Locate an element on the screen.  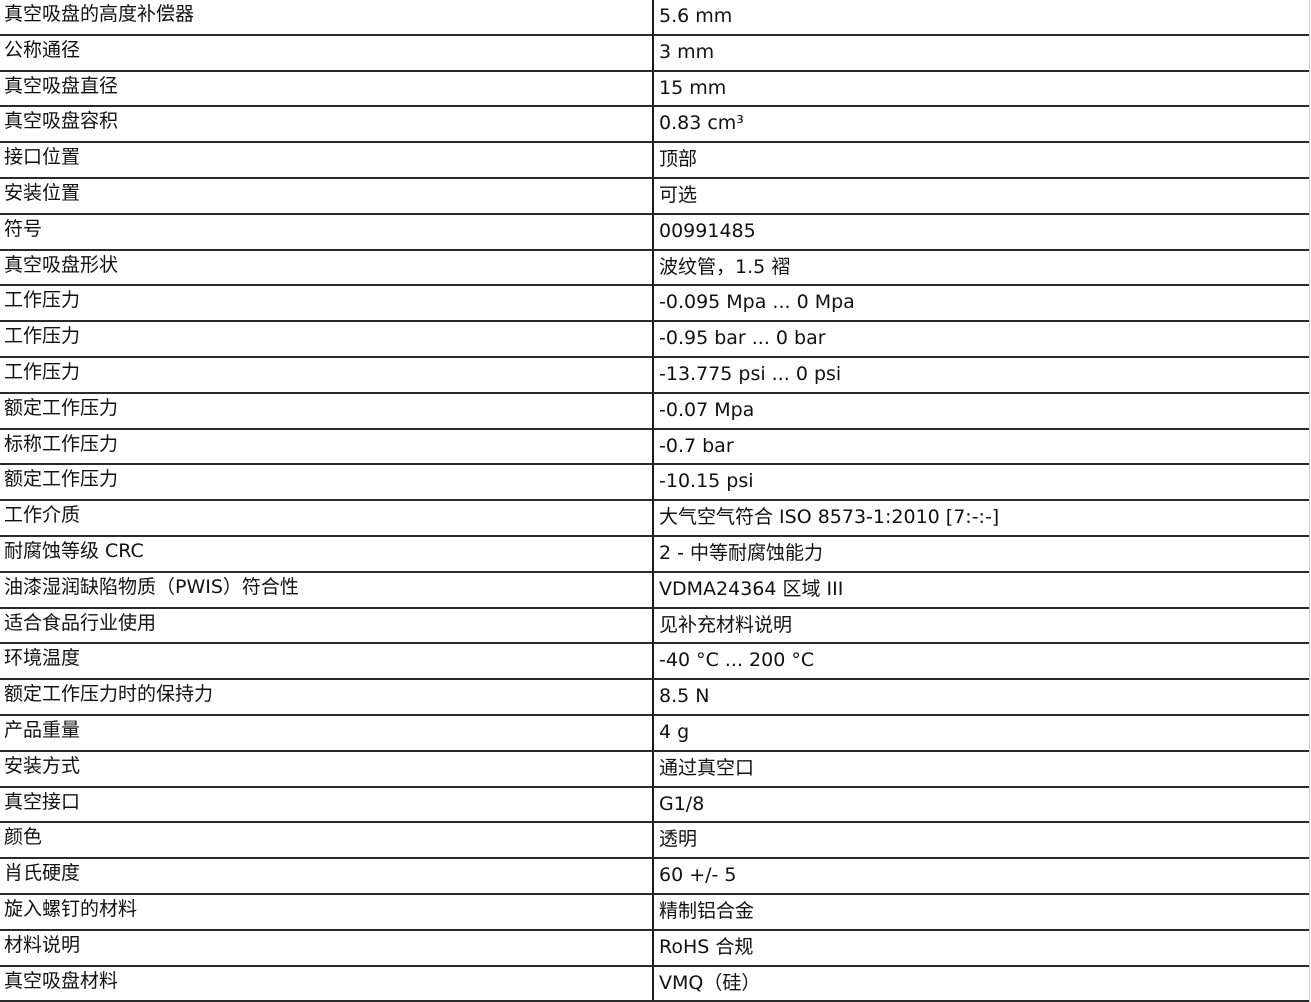
table-row: 油漆湿润缺陷物质（PWIS）符合性 VDMA24364 区域 III is located at coordinates (654, 590).